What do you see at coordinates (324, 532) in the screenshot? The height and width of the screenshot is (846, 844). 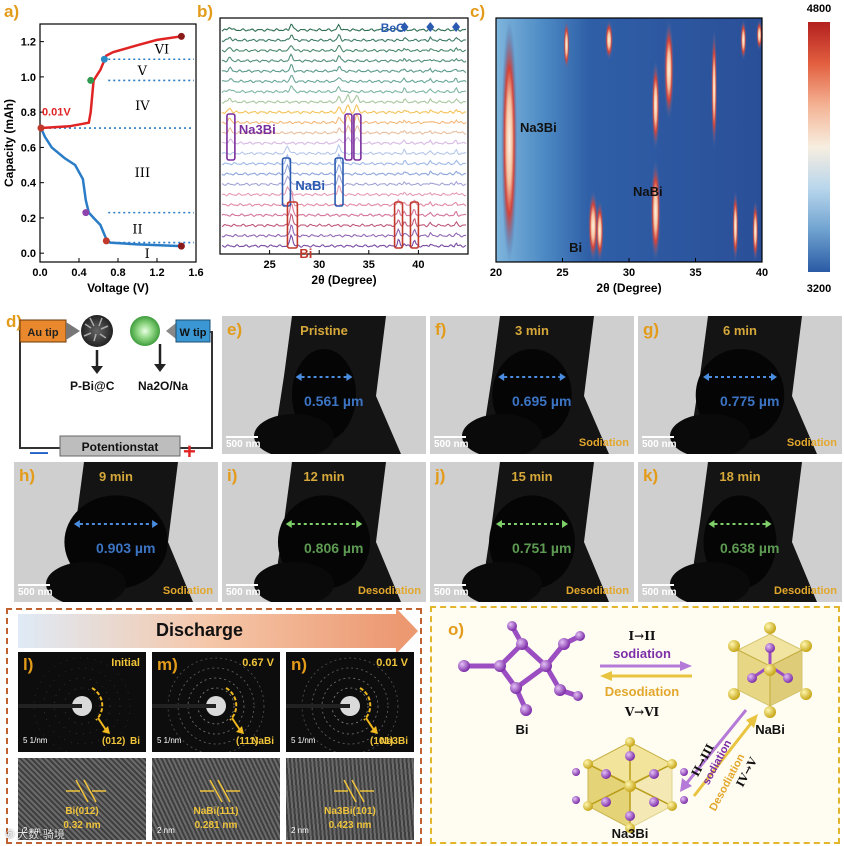 I see `tem-panel-i: i) 12 min 0.806 µm 500 nm Desodiation` at bounding box center [324, 532].